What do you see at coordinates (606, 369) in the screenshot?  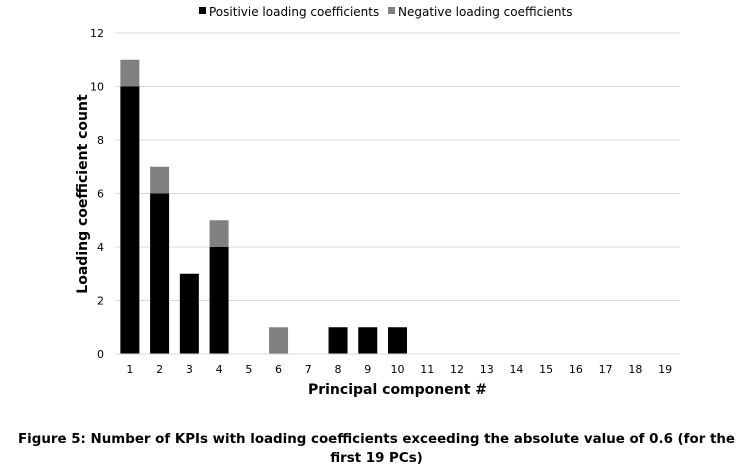 I see `x-tick-label: 17` at bounding box center [606, 369].